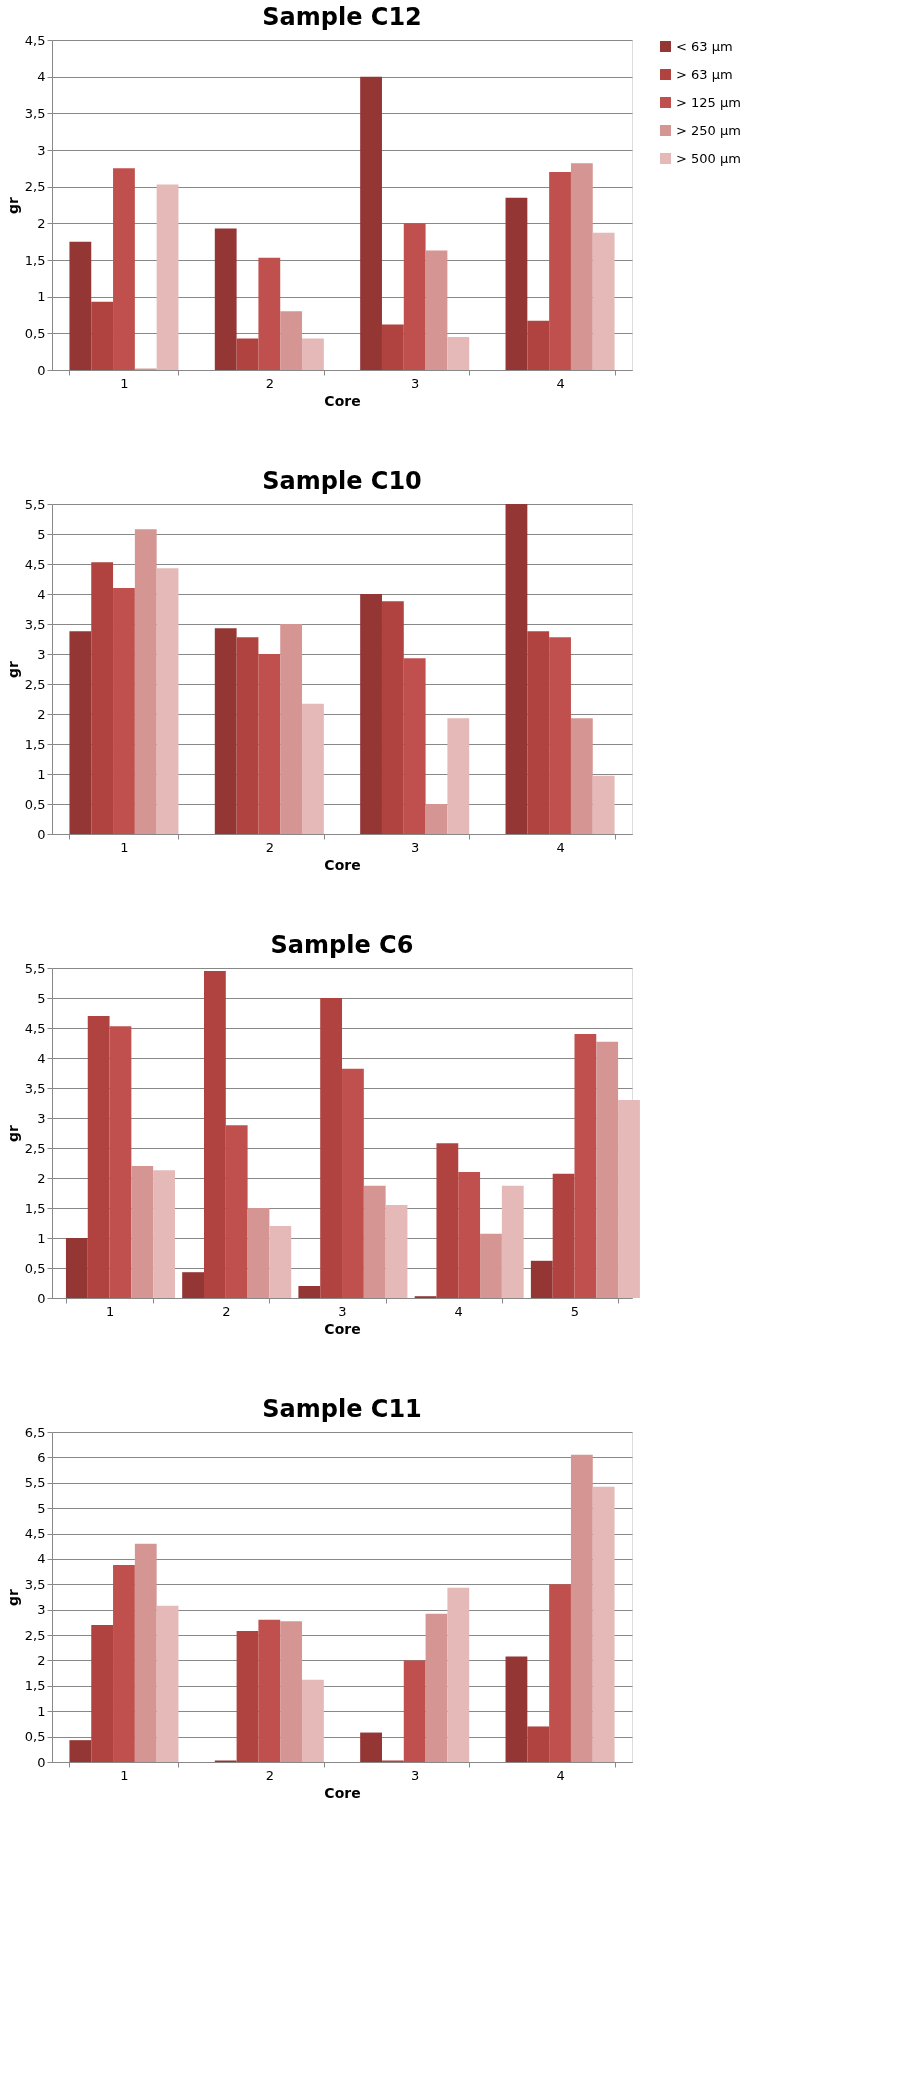 The height and width of the screenshot is (2096, 901). Describe the element at coordinates (41, 150) in the screenshot. I see `y-tick-label: 3` at that location.